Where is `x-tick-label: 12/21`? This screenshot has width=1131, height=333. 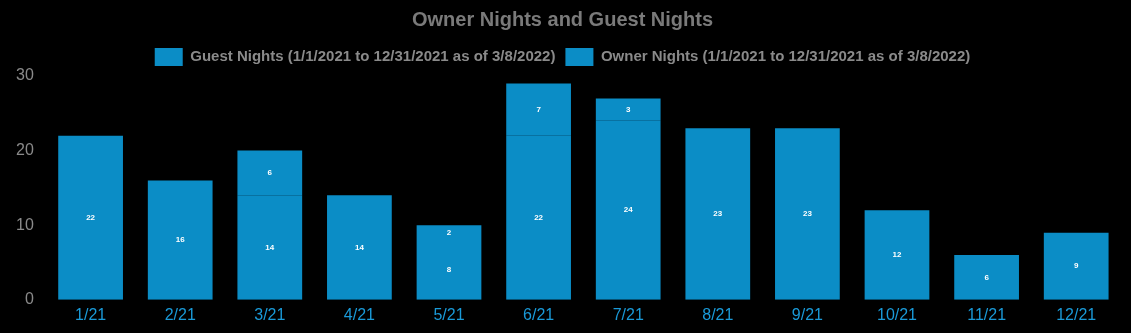 x-tick-label: 12/21 is located at coordinates (1076, 314).